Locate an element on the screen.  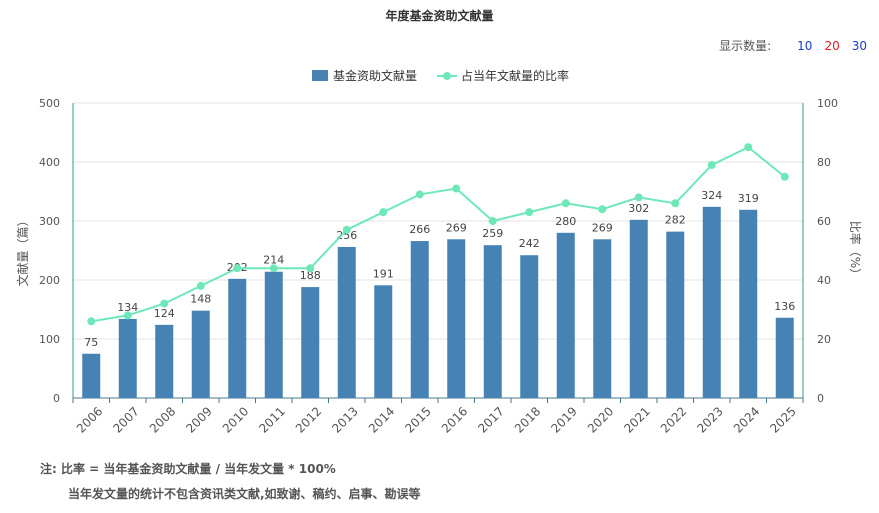
display-count-selector: 显示数量: 10 20 30 is located at coordinates (793, 45).